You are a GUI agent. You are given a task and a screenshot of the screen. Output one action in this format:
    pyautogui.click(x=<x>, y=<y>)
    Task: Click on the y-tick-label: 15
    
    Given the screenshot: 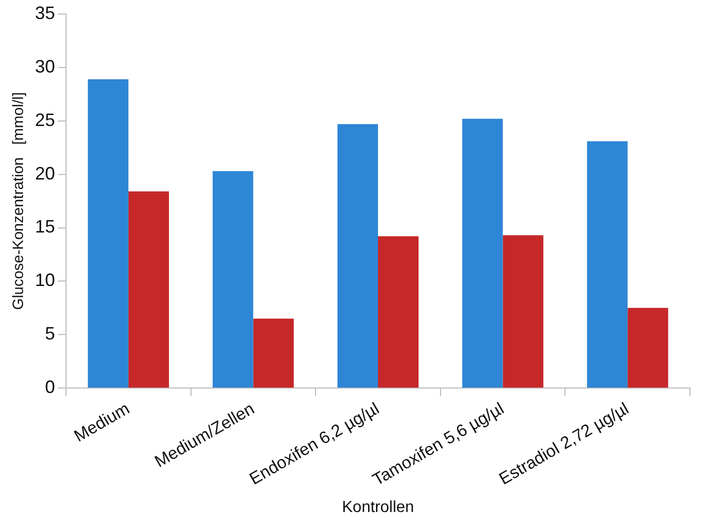 What is the action you would take?
    pyautogui.click(x=45, y=226)
    